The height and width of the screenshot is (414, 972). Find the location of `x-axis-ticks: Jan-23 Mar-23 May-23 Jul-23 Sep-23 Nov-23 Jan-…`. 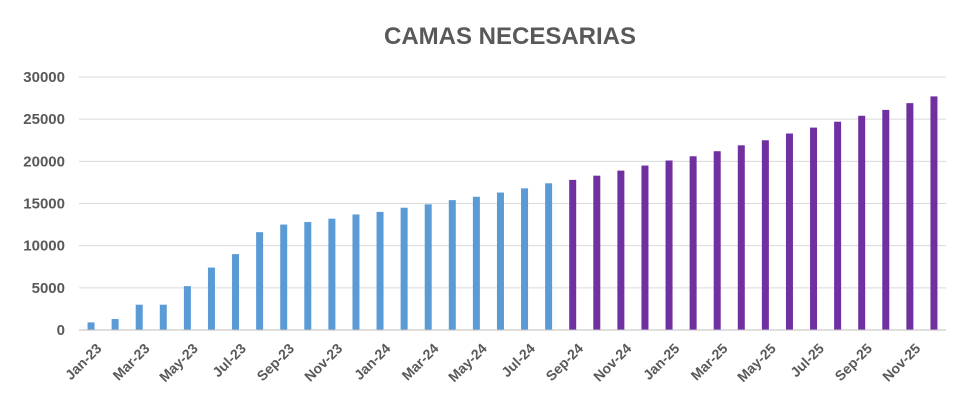

x-axis-ticks: Jan-23 Mar-23 May-23 Jul-23 Sep-23 Nov-23 Jan-… is located at coordinates (493, 362).